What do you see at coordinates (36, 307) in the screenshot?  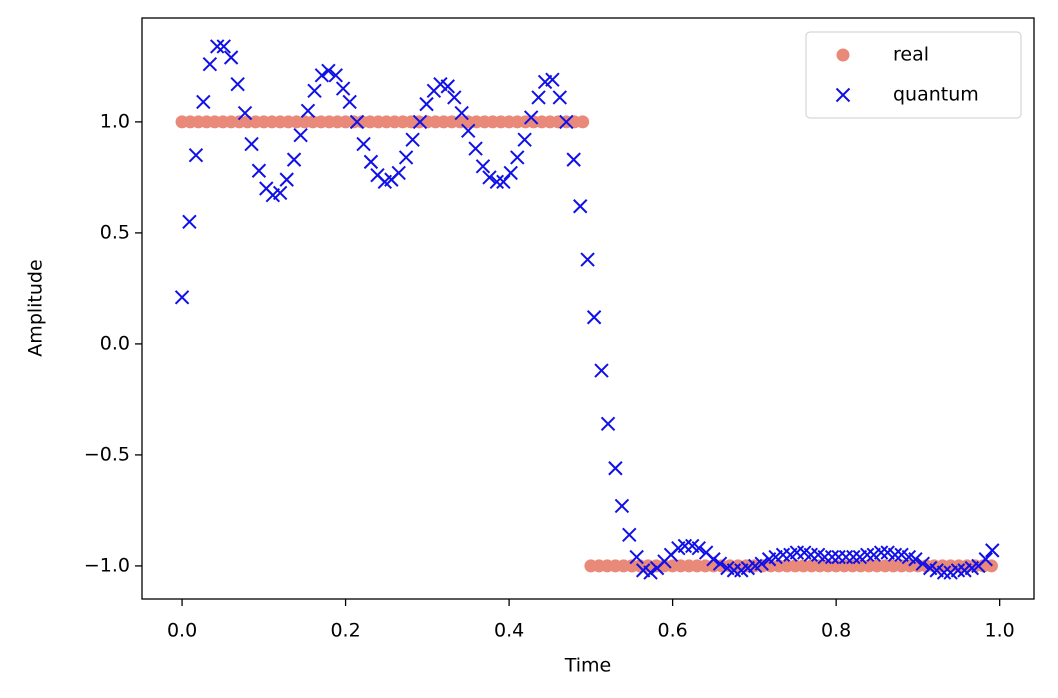 I see `y-axis-label: Amplitude` at bounding box center [36, 307].